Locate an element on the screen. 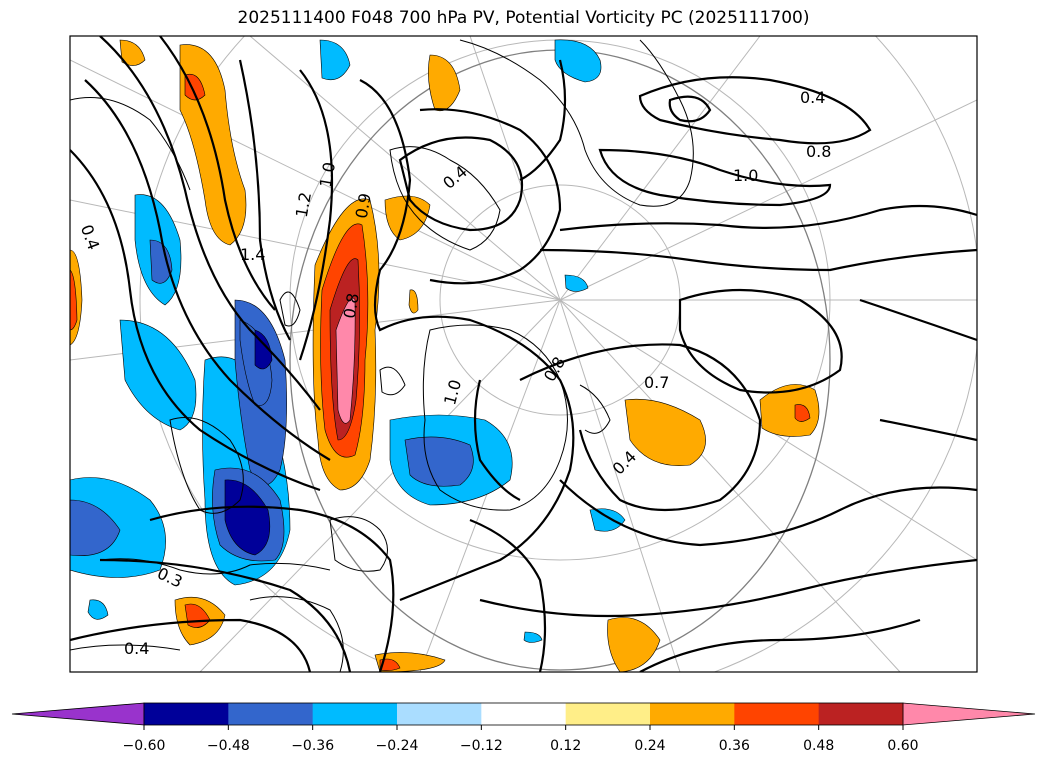 The height and width of the screenshot is (765, 1047). colorbar-extend-low is located at coordinates (78, 714).